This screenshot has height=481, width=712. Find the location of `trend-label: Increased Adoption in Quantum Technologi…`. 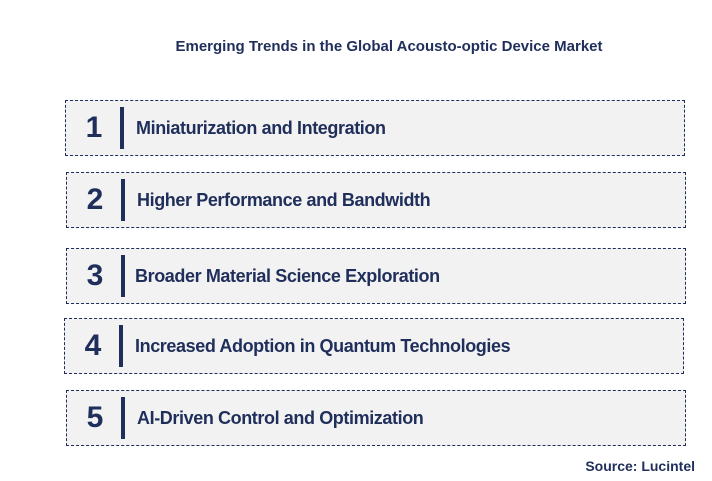

trend-label: Increased Adoption in Quantum Technologi… is located at coordinates (323, 345).